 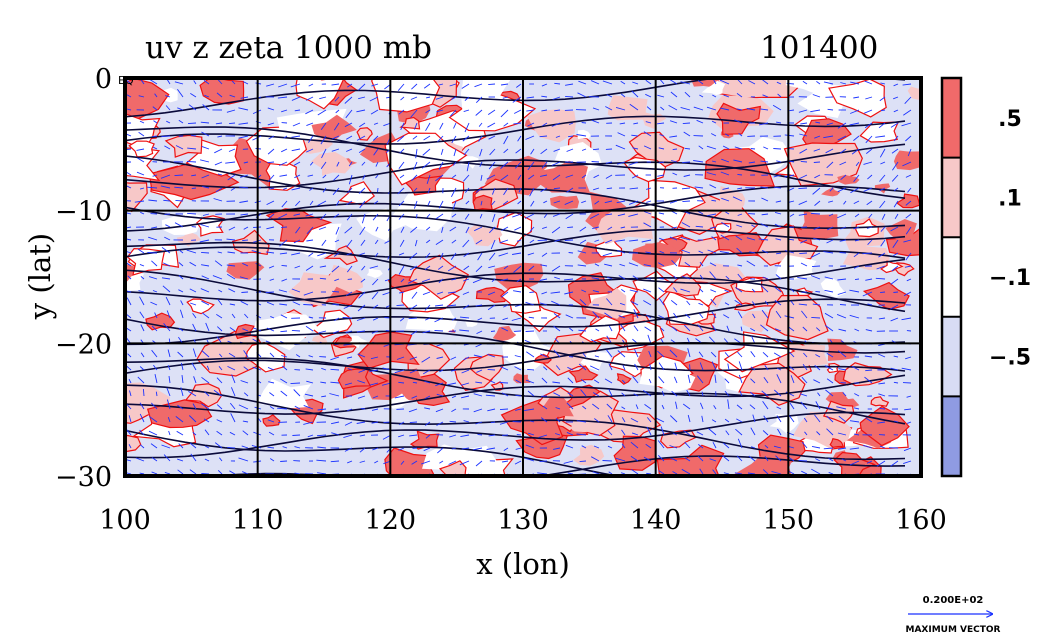 What do you see at coordinates (952, 630) in the screenshot?
I see `vector-key-label: MAXIMUM VECTOR` at bounding box center [952, 630].